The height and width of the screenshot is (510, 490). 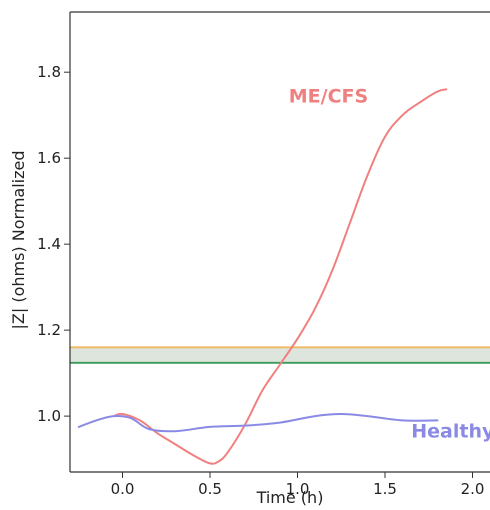 What do you see at coordinates (210, 489) in the screenshot?
I see `x-tick-label: 0.5` at bounding box center [210, 489].